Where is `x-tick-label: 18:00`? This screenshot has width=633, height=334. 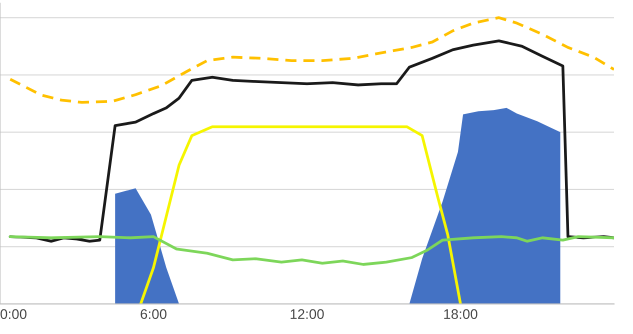 x-tick-label: 18:00 is located at coordinates (461, 314).